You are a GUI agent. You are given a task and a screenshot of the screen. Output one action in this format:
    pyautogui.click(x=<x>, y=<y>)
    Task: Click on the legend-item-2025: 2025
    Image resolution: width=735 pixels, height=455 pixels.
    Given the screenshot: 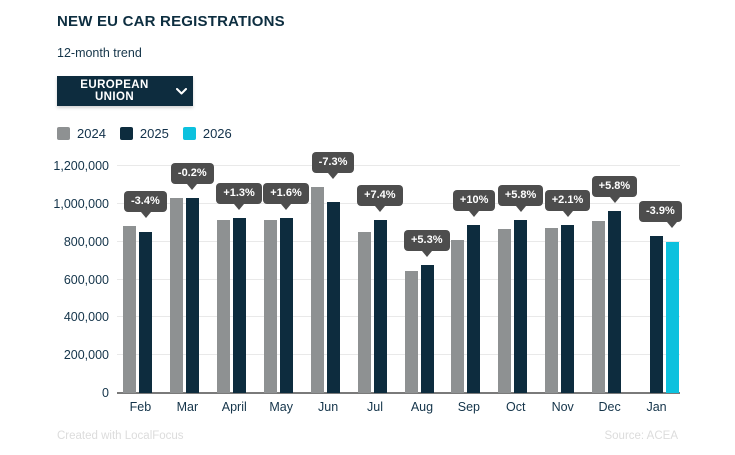 What is the action you would take?
    pyautogui.click(x=144, y=133)
    